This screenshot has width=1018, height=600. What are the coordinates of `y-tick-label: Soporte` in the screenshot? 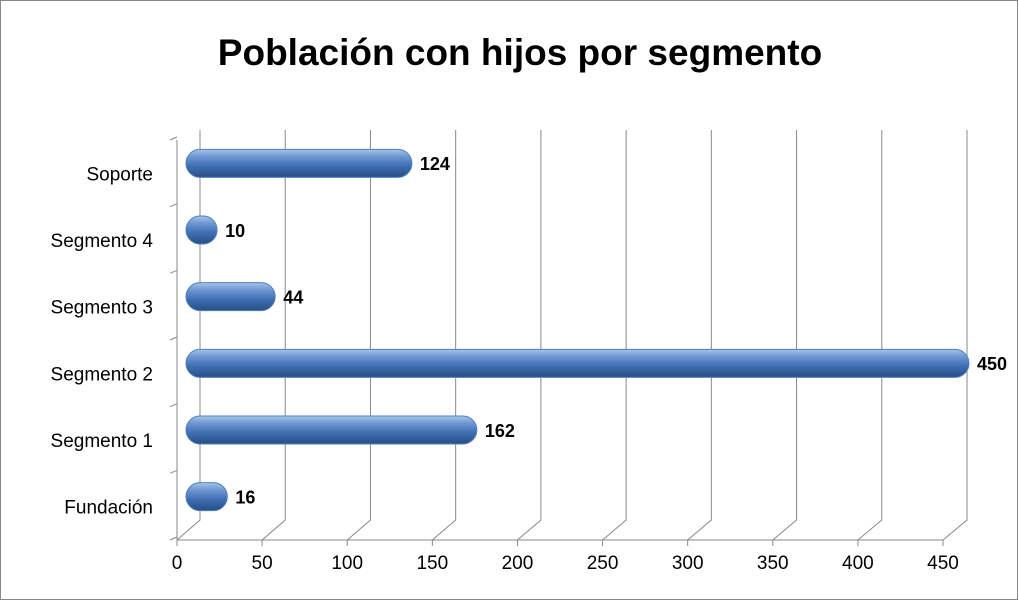 It's located at (119, 174).